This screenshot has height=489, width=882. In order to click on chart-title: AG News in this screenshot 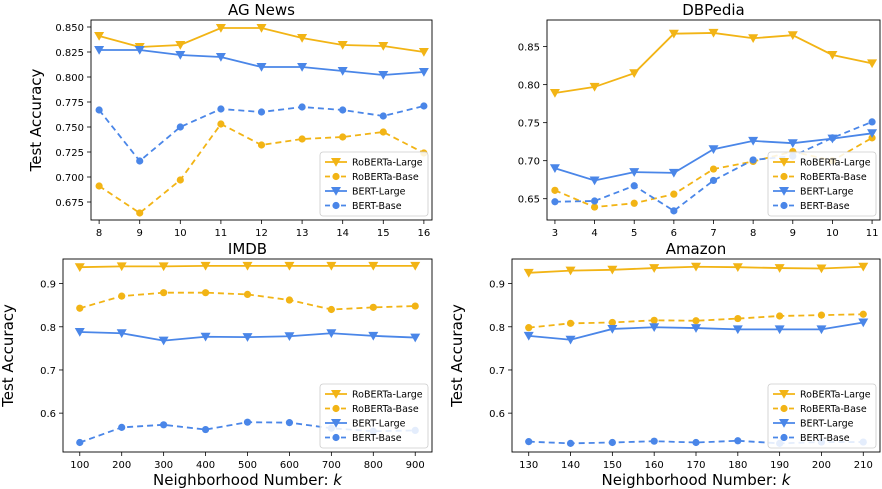, I will do `click(261, 10)`.